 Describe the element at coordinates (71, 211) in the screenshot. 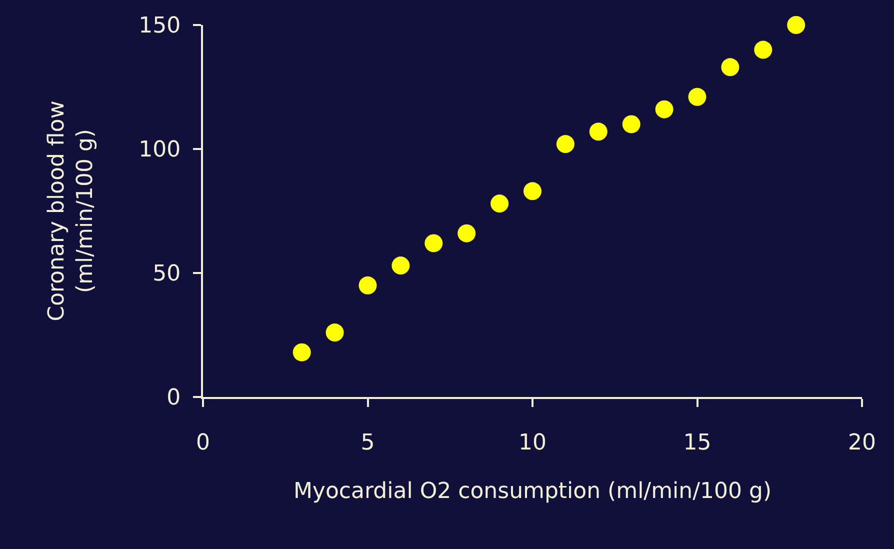

I see `y-axis-title: Coronary blood flow (ml/min/100 g)` at that location.